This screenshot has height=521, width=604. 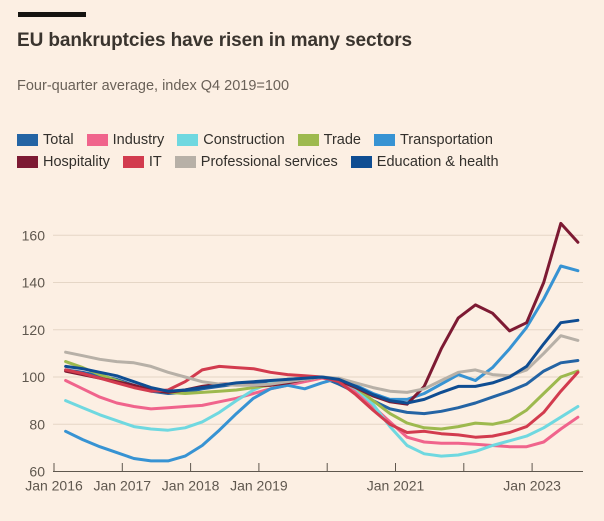 I want to click on legend-item-it: IT, so click(x=142, y=162).